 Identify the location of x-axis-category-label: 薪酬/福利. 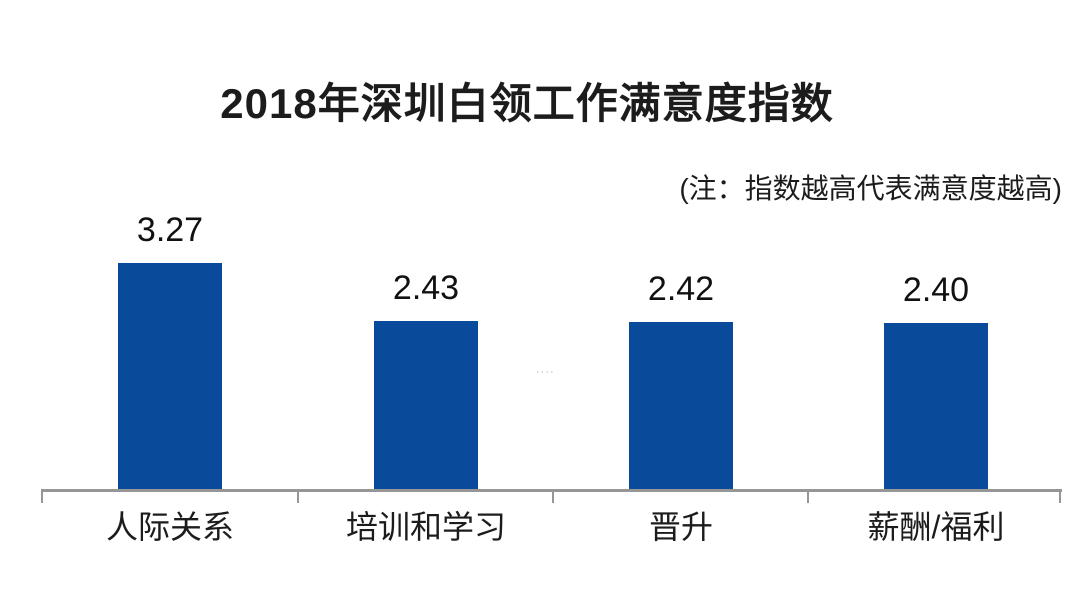
(936, 527).